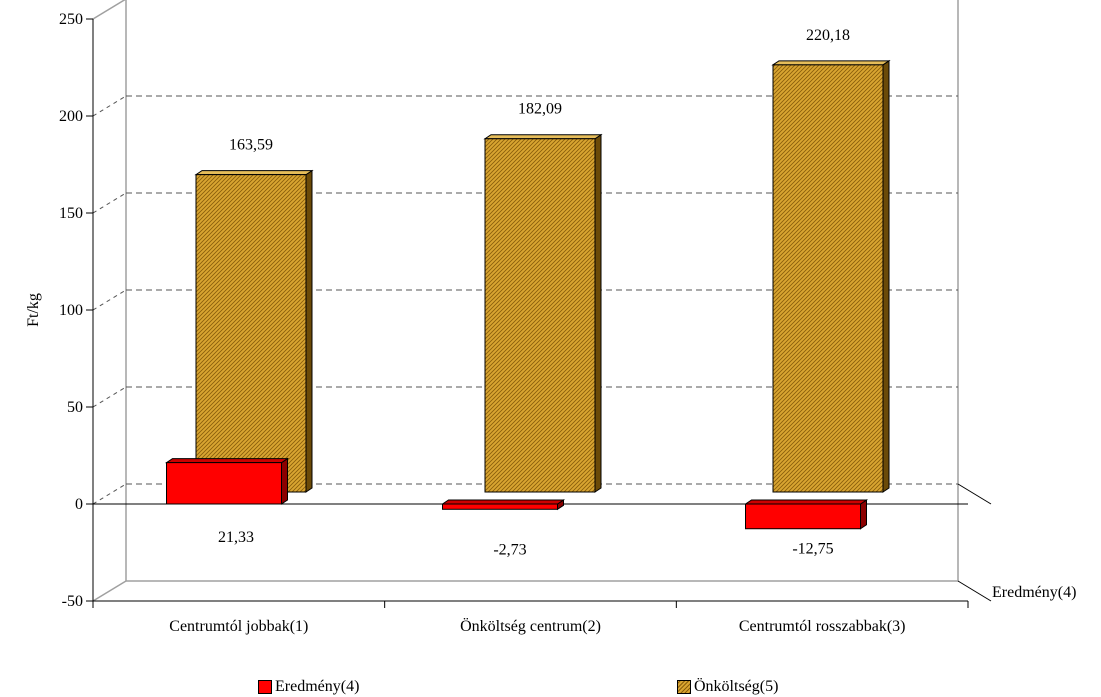 This screenshot has width=1101, height=697. Describe the element at coordinates (530, 626) in the screenshot. I see `x-tick-label: Önköltség centrum(2)` at that location.